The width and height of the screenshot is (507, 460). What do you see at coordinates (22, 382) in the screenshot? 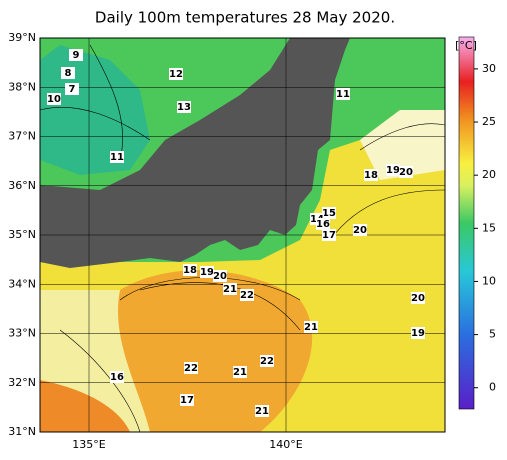
I see `lat-label: 32°N` at bounding box center [22, 382].